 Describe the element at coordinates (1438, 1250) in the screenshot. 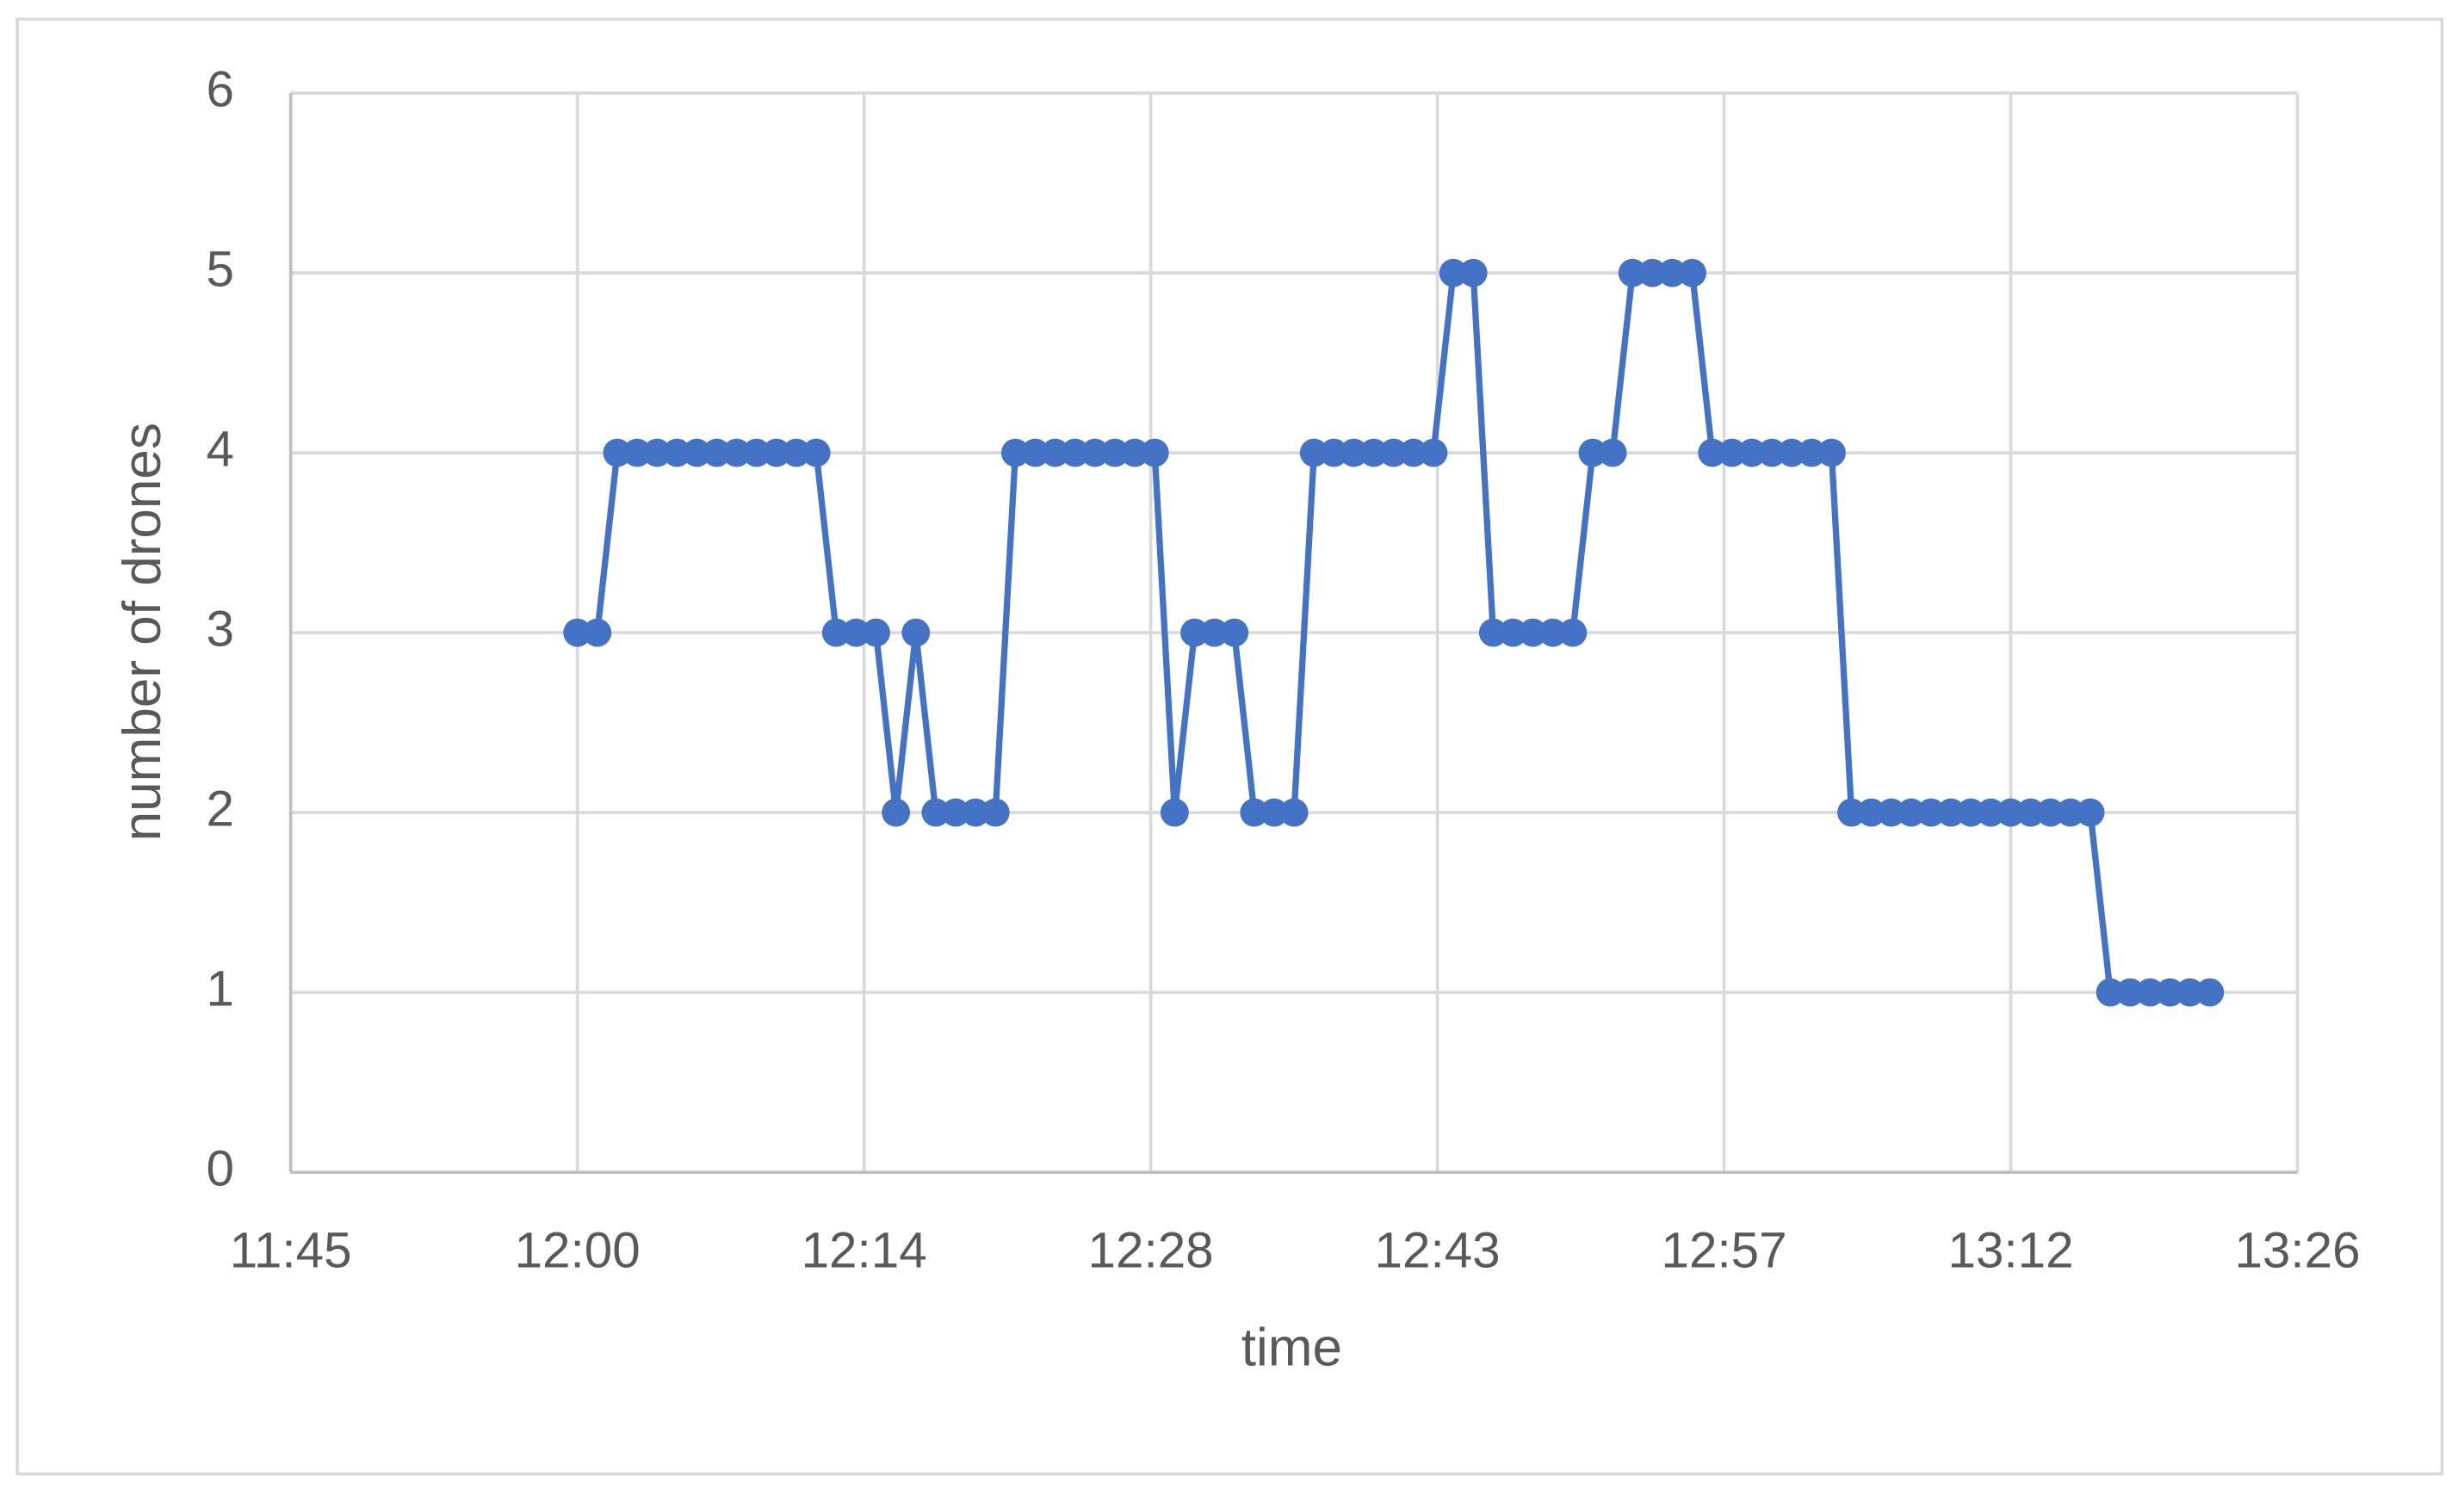

I see `x-tick-label: 12:43` at that location.